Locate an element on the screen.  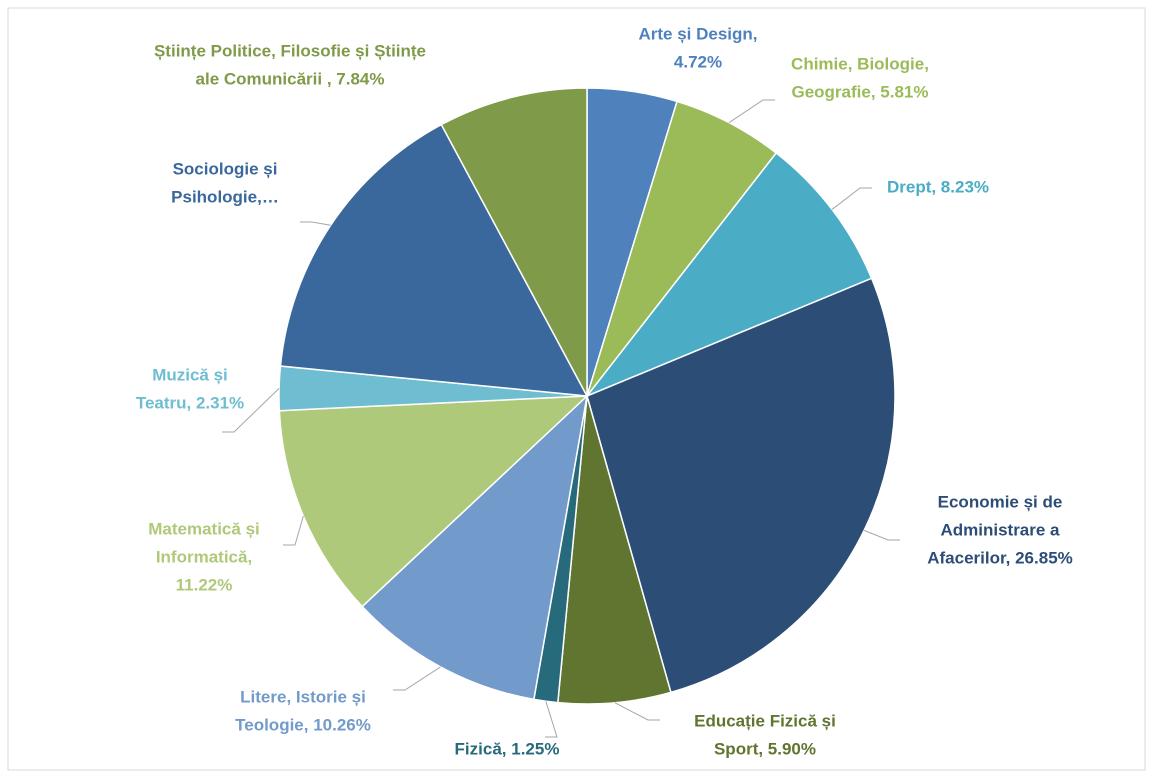
data-label: Științe Politice, Filosofie și Științe is located at coordinates (290, 50).